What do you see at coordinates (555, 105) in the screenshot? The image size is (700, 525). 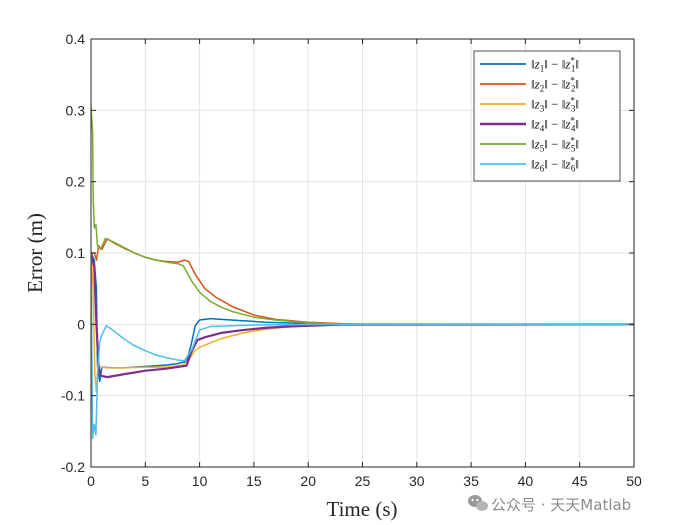 I see `legend-entry-3: ‖z3‖ − ‖z* 3‖` at bounding box center [555, 105].